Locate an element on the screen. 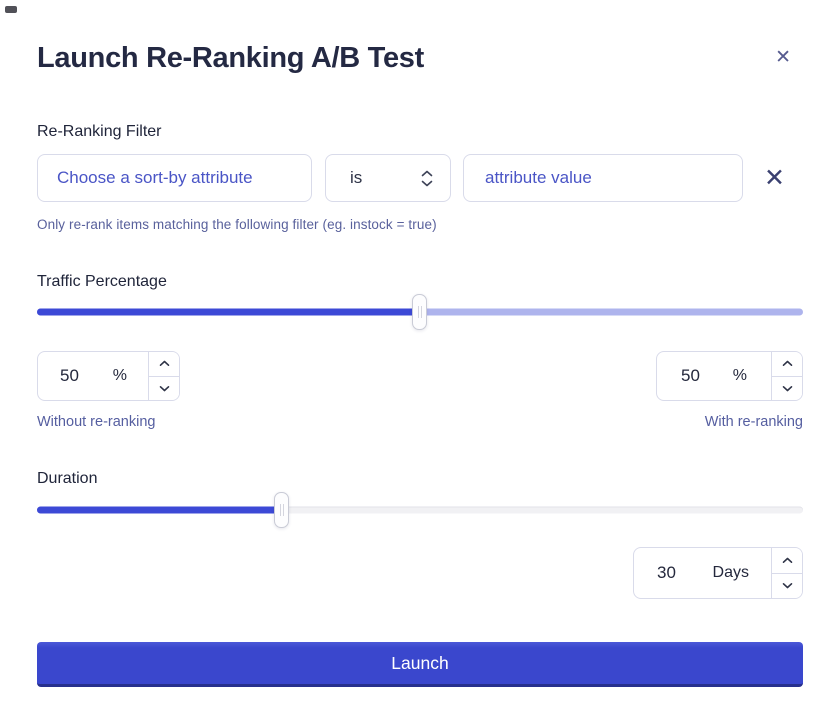 The width and height of the screenshot is (833, 720). duration-value: 30 is located at coordinates (666, 572).